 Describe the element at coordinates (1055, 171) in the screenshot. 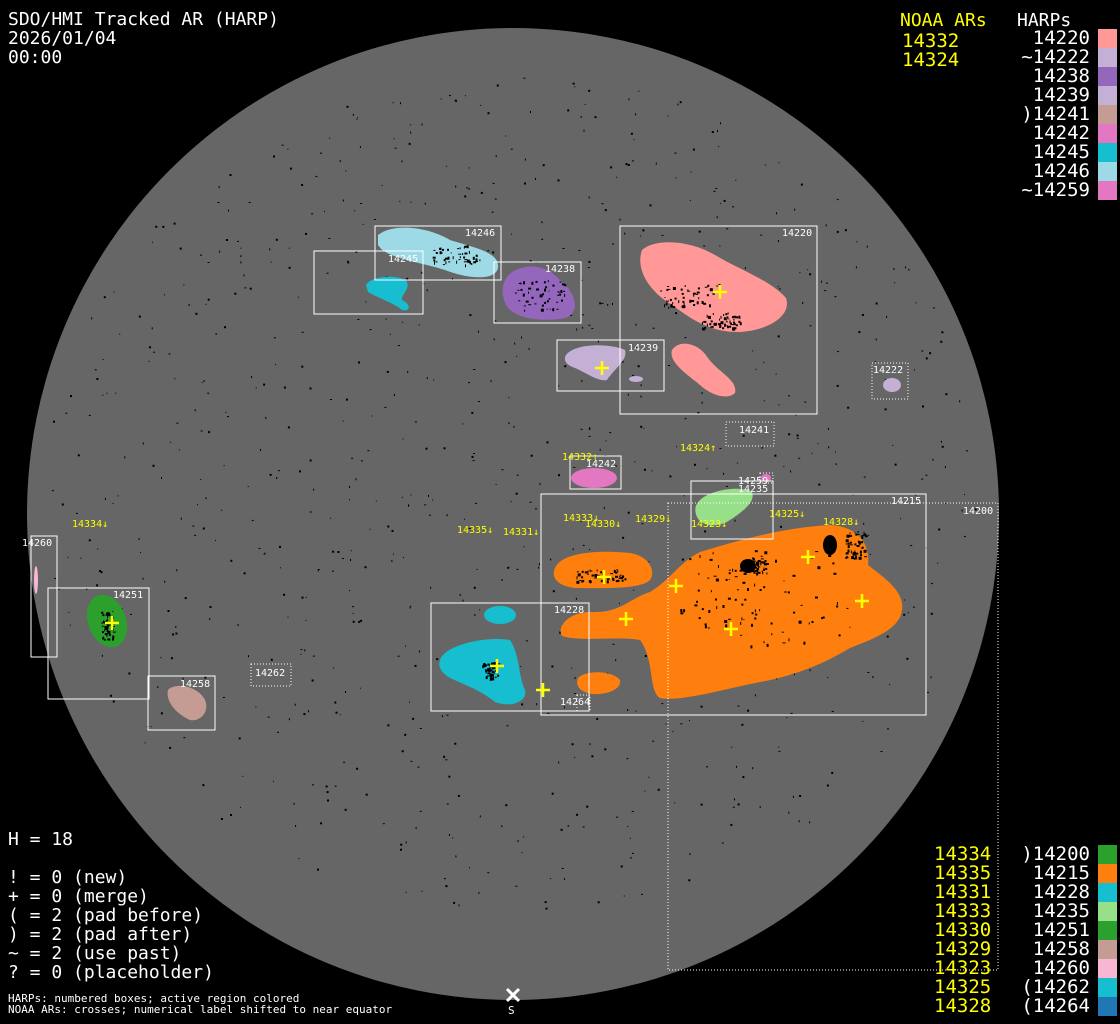

I see `harp-legend-label: 14246` at that location.